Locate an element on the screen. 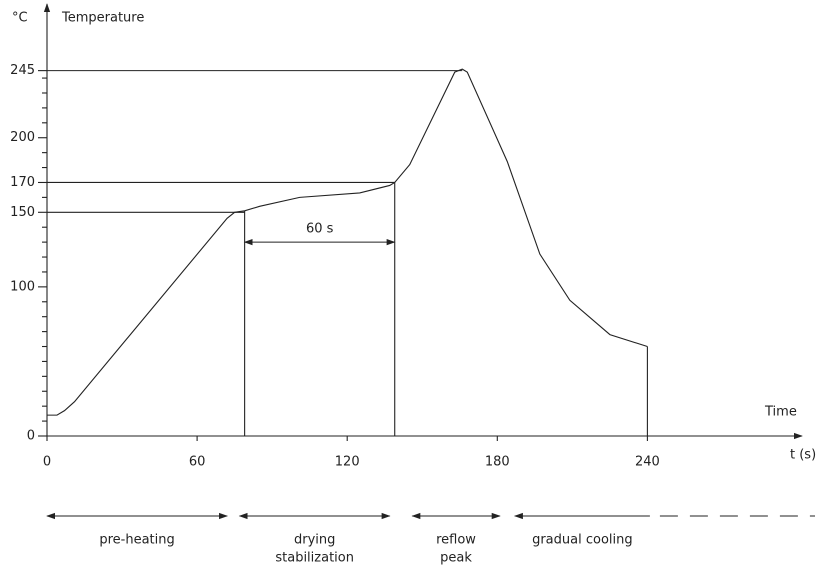 The width and height of the screenshot is (827, 566). y-tick-label: 0 is located at coordinates (31, 436).